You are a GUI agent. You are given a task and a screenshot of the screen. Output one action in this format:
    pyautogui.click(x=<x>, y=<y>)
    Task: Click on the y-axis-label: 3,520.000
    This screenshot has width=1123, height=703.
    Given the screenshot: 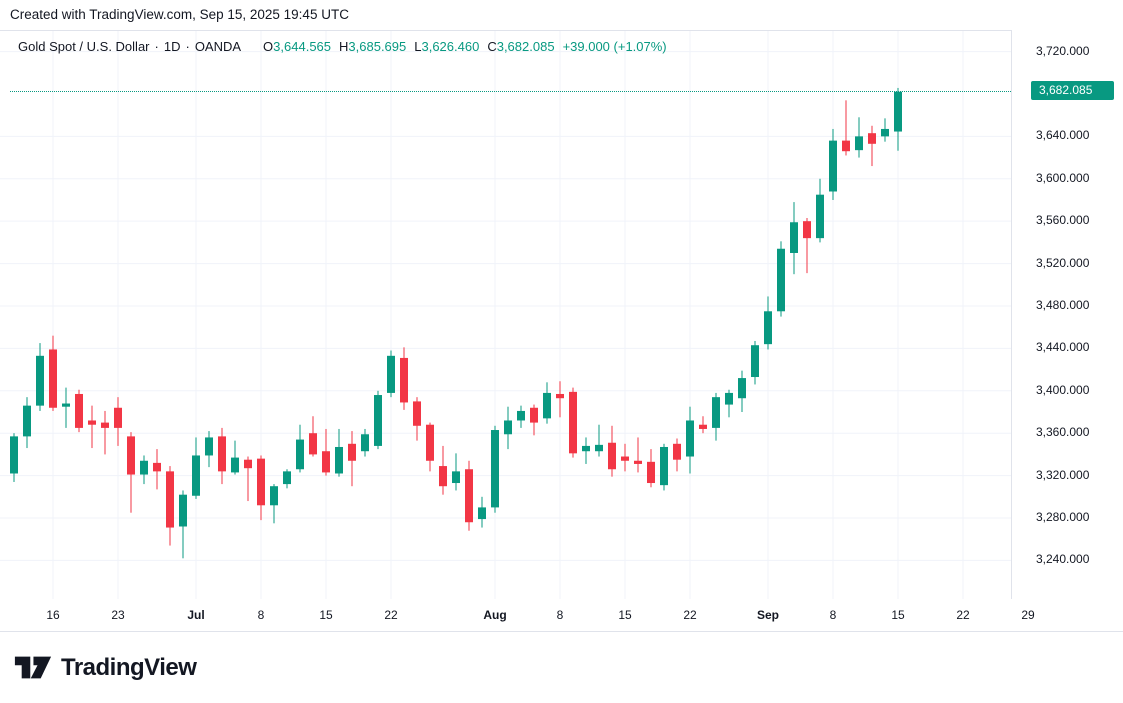 What is the action you would take?
    pyautogui.click(x=1063, y=262)
    